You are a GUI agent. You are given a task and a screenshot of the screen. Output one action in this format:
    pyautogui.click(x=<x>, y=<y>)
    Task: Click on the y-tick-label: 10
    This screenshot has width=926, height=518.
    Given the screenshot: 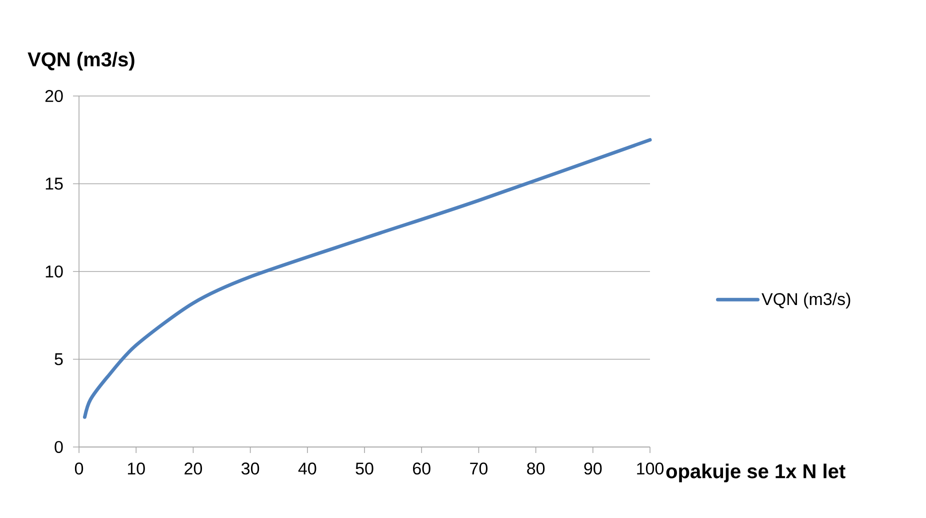 What is the action you would take?
    pyautogui.click(x=54, y=271)
    